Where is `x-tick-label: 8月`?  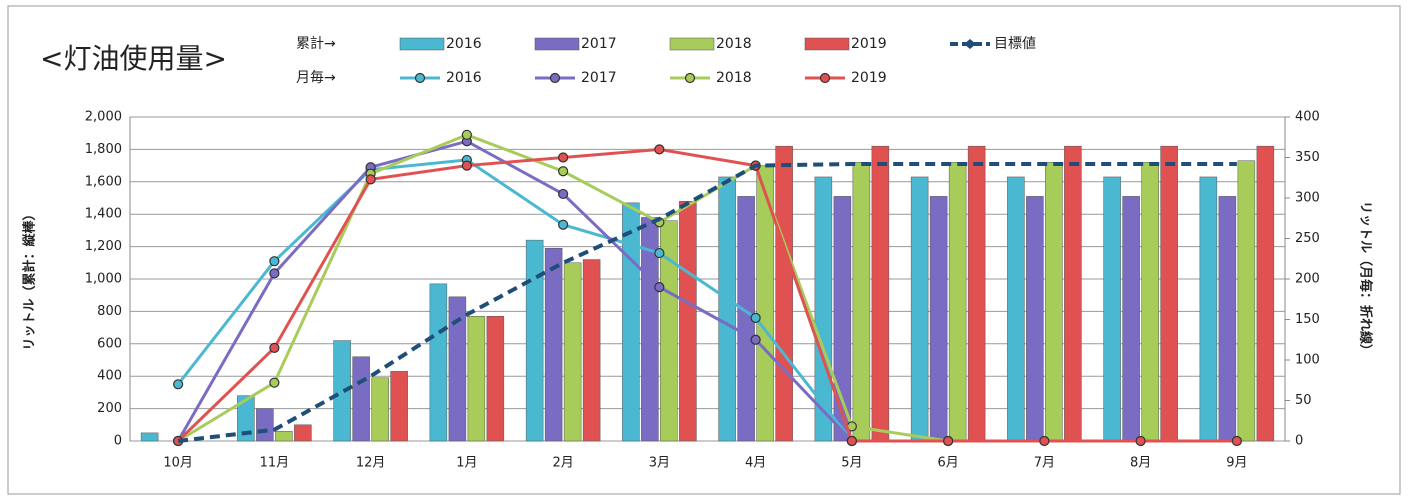
x-tick-label: 8月 is located at coordinates (1140, 463).